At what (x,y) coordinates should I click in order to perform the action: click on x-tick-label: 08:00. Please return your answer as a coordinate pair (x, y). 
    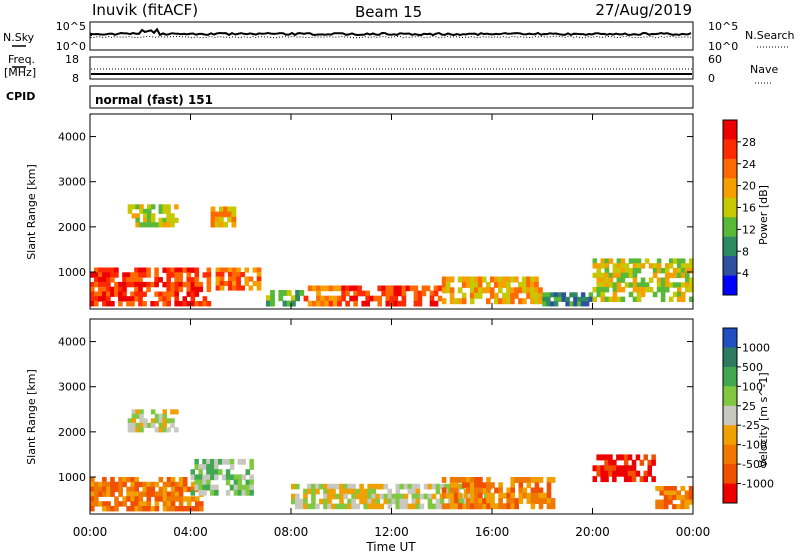
    Looking at the image, I should click on (291, 532).